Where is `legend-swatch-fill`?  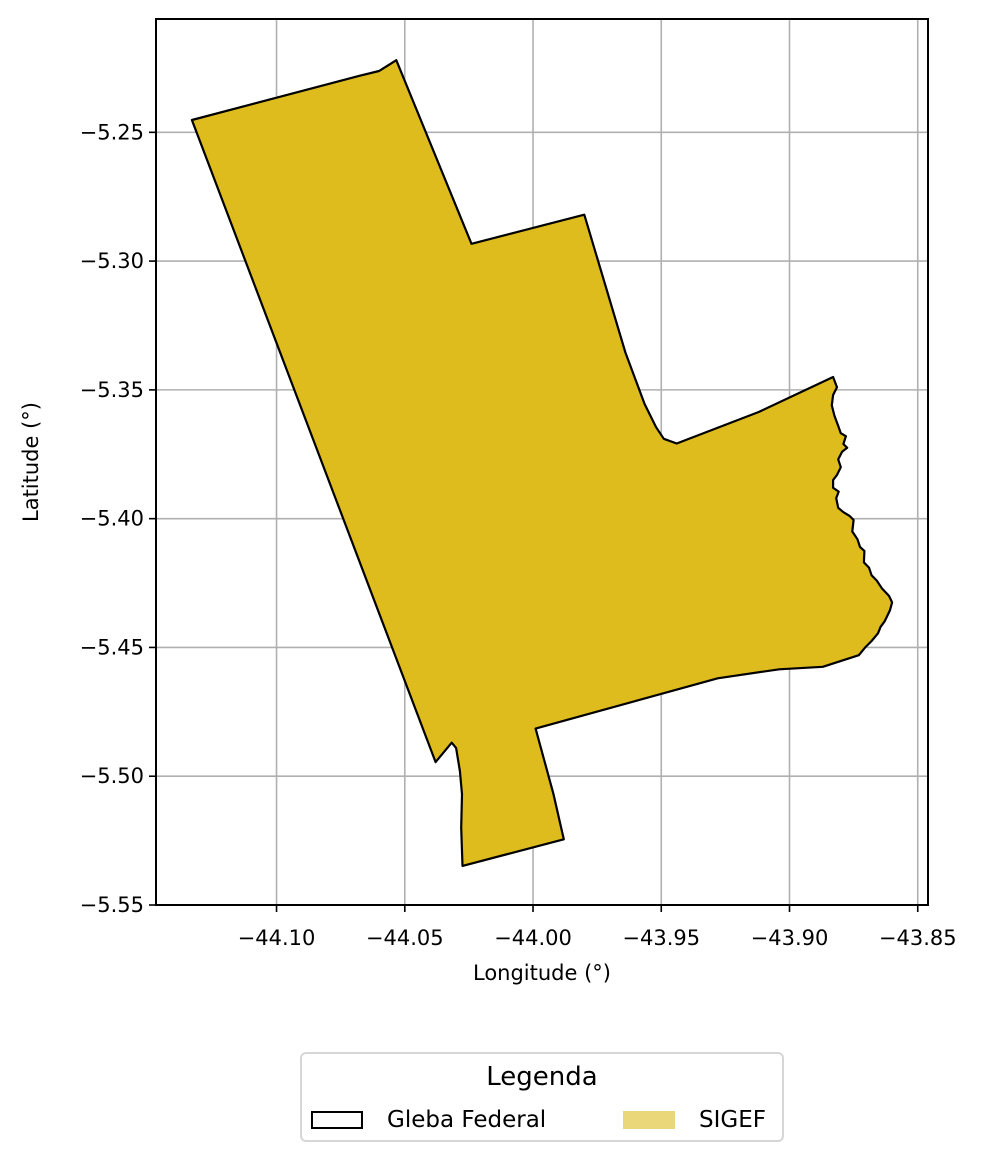
legend-swatch-fill is located at coordinates (649, 1120).